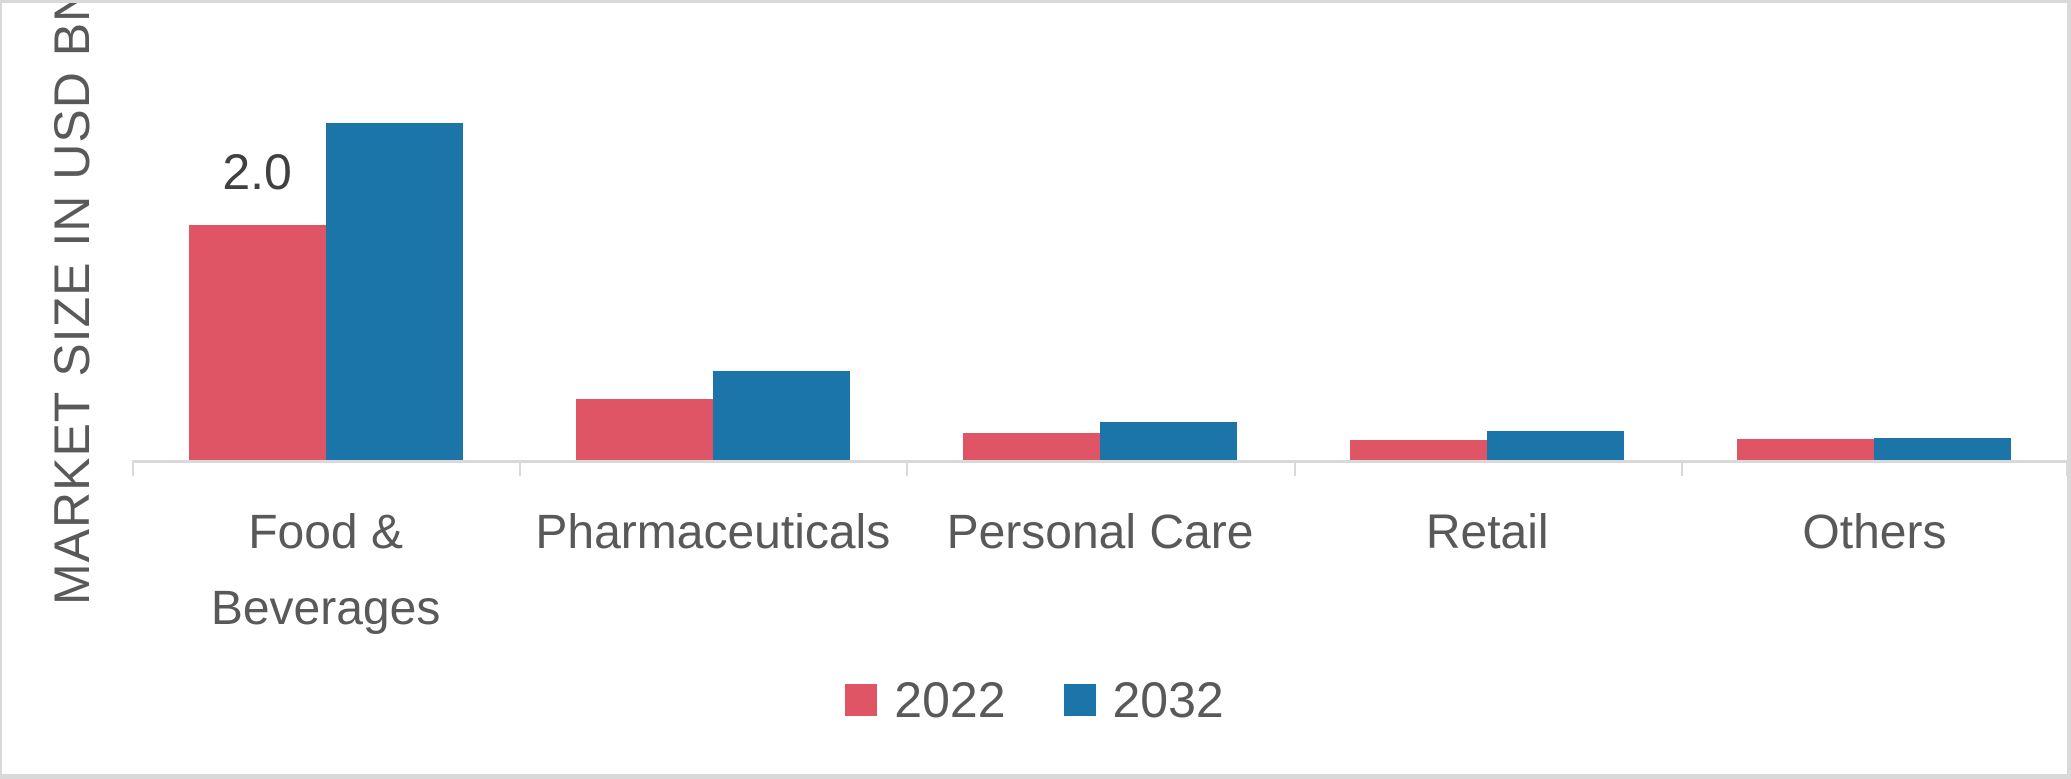 This screenshot has width=2071, height=779. Describe the element at coordinates (1874, 532) in the screenshot. I see `x-axis-label: Others` at that location.